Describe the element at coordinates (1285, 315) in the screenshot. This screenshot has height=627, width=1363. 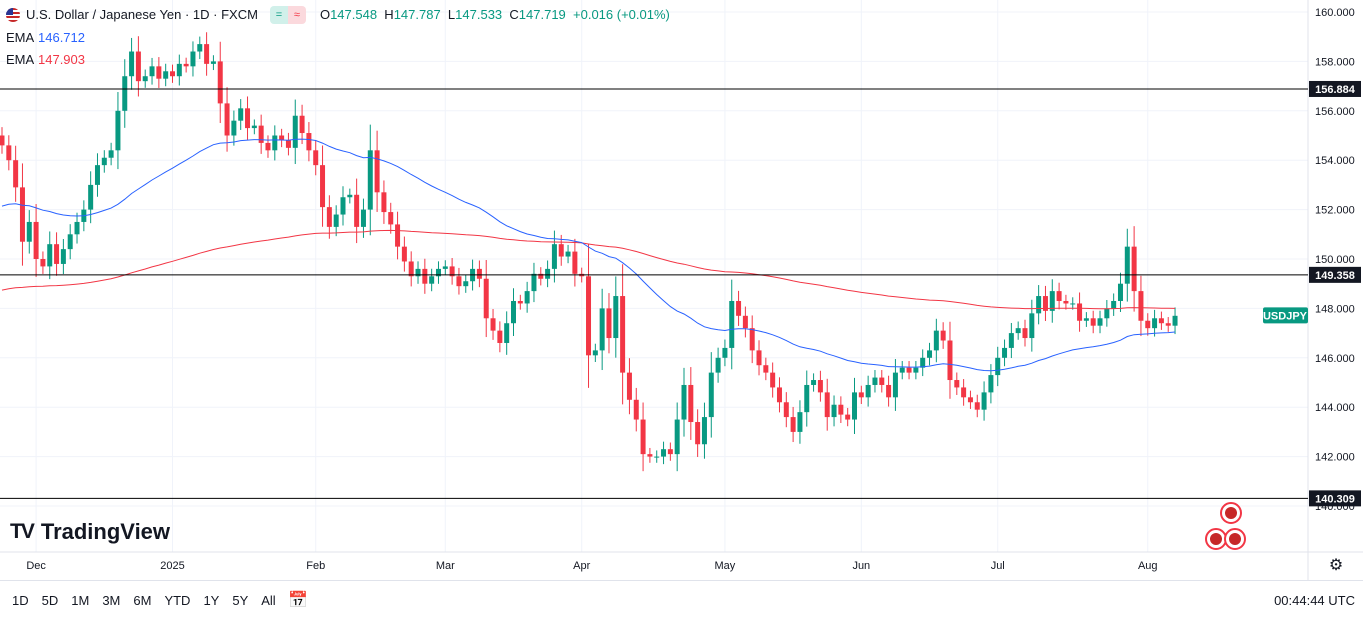
I see `last-price-tag` at that location.